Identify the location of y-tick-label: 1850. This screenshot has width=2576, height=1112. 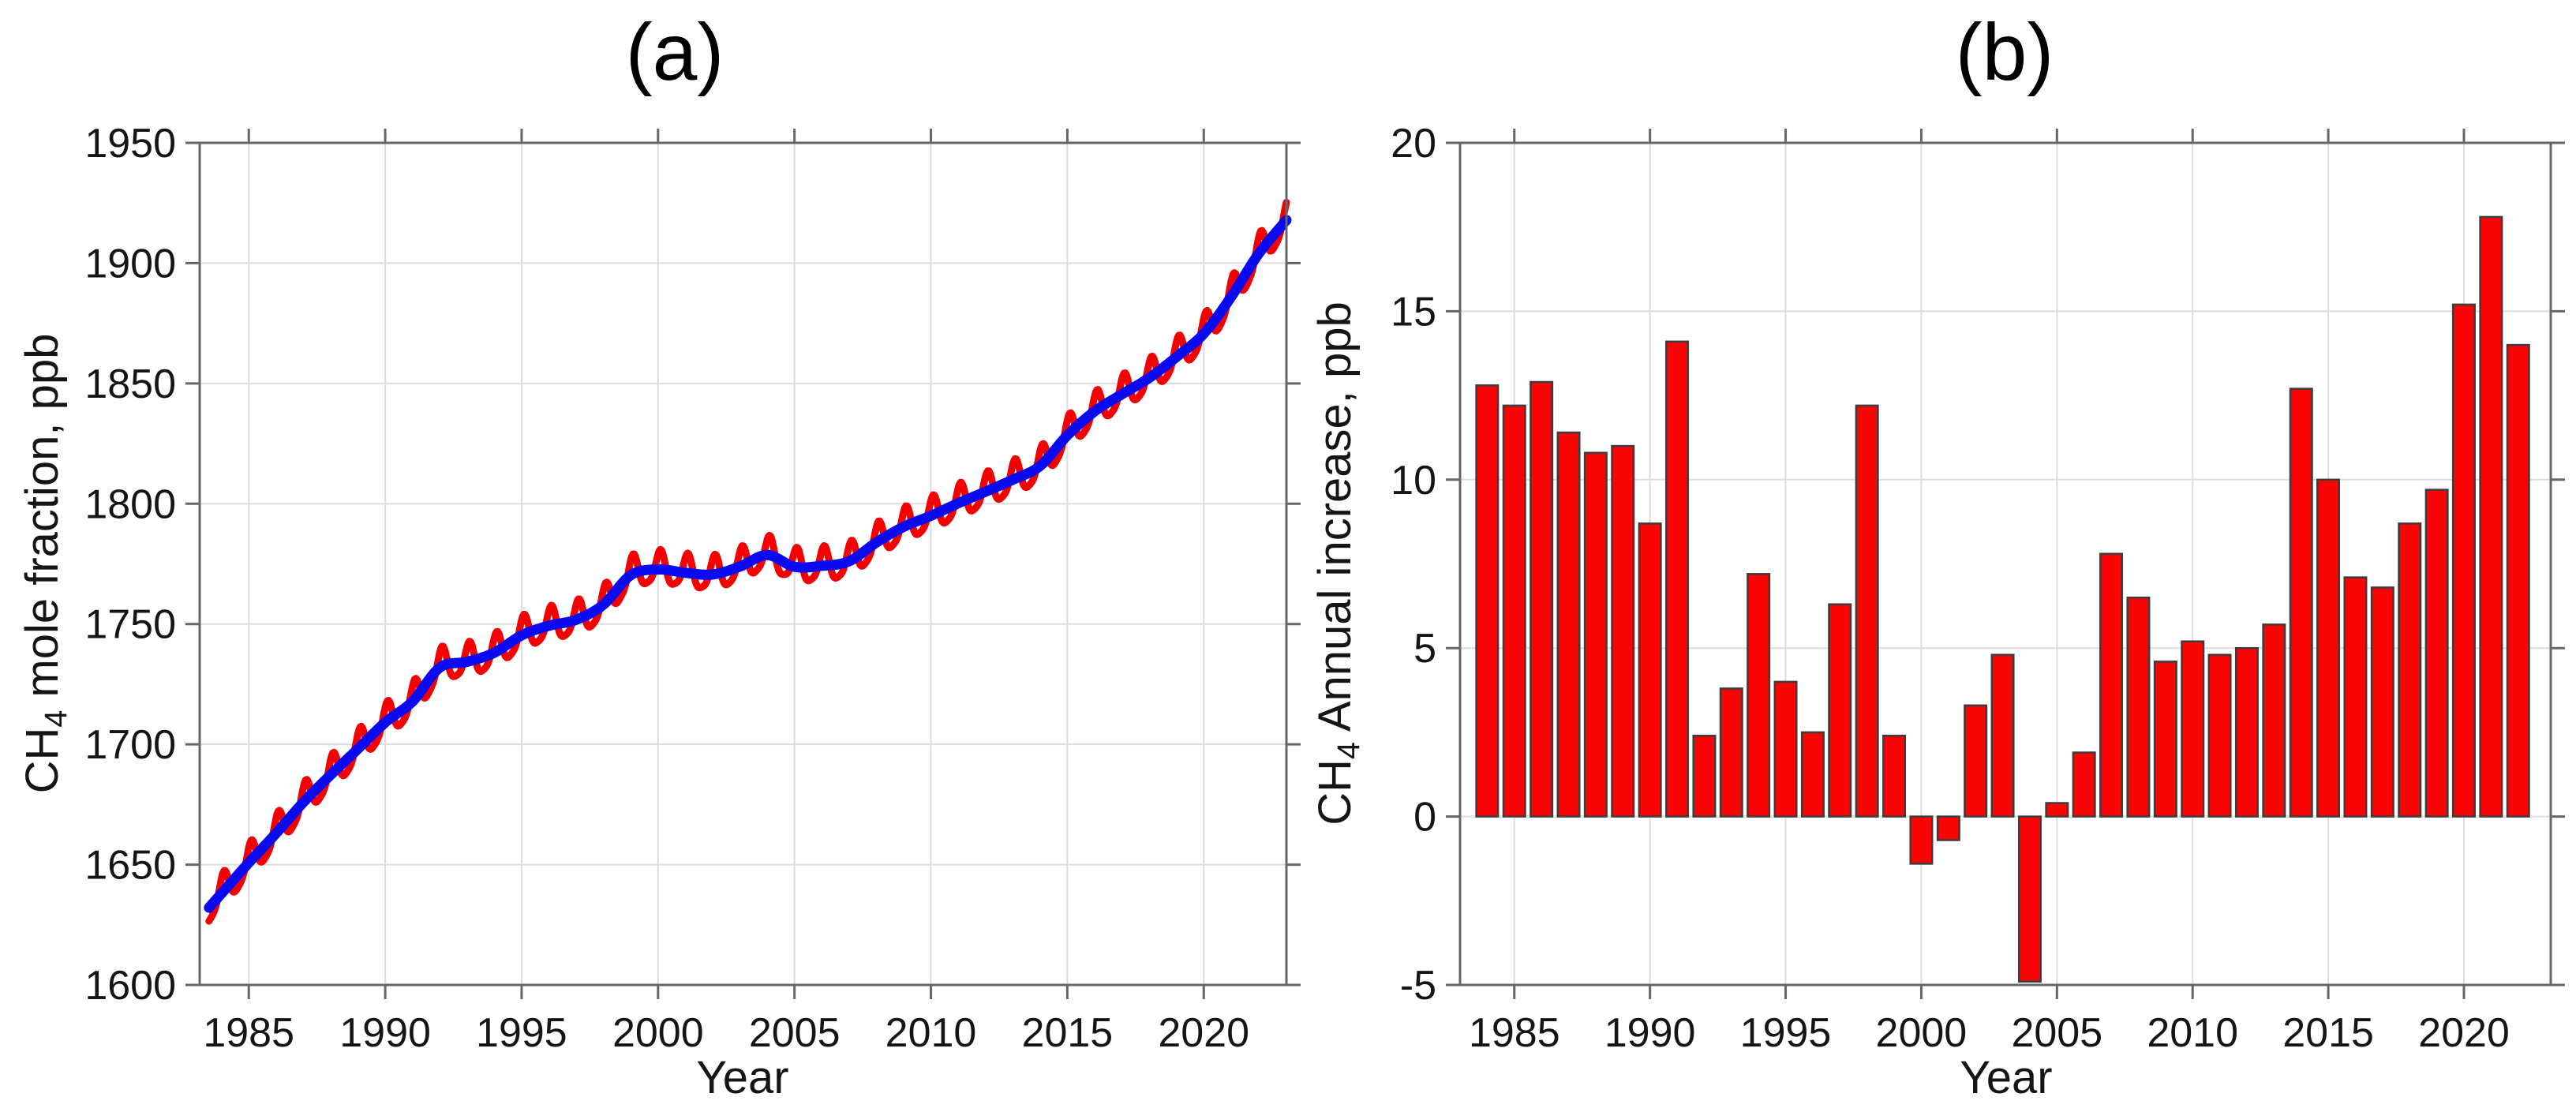
(130, 384).